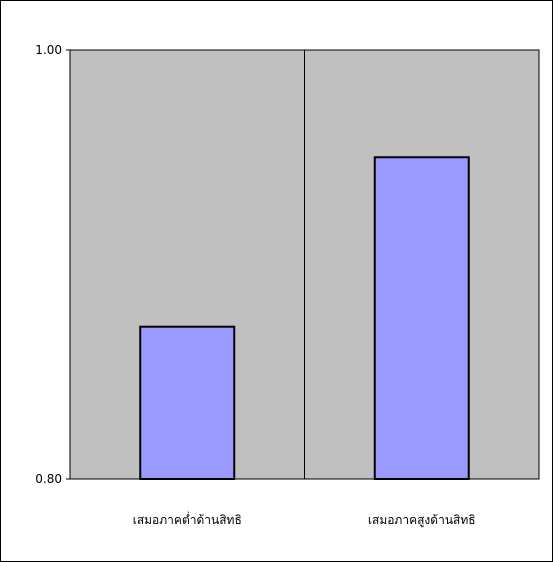  I want to click on x-tick-label: เสมอภาคต่ำด้านสิทธิ, so click(187, 519).